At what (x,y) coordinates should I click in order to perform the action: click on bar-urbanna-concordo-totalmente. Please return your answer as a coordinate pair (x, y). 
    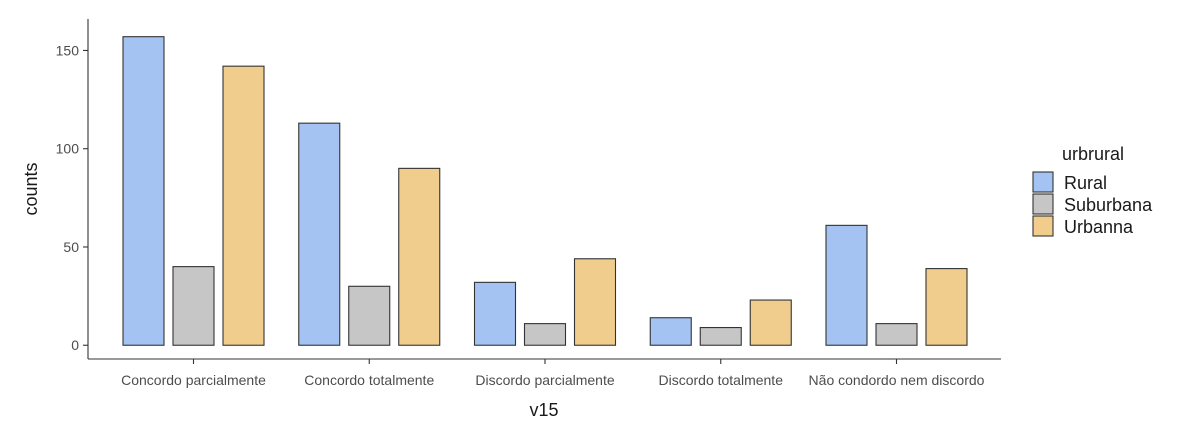
    Looking at the image, I should click on (419, 256).